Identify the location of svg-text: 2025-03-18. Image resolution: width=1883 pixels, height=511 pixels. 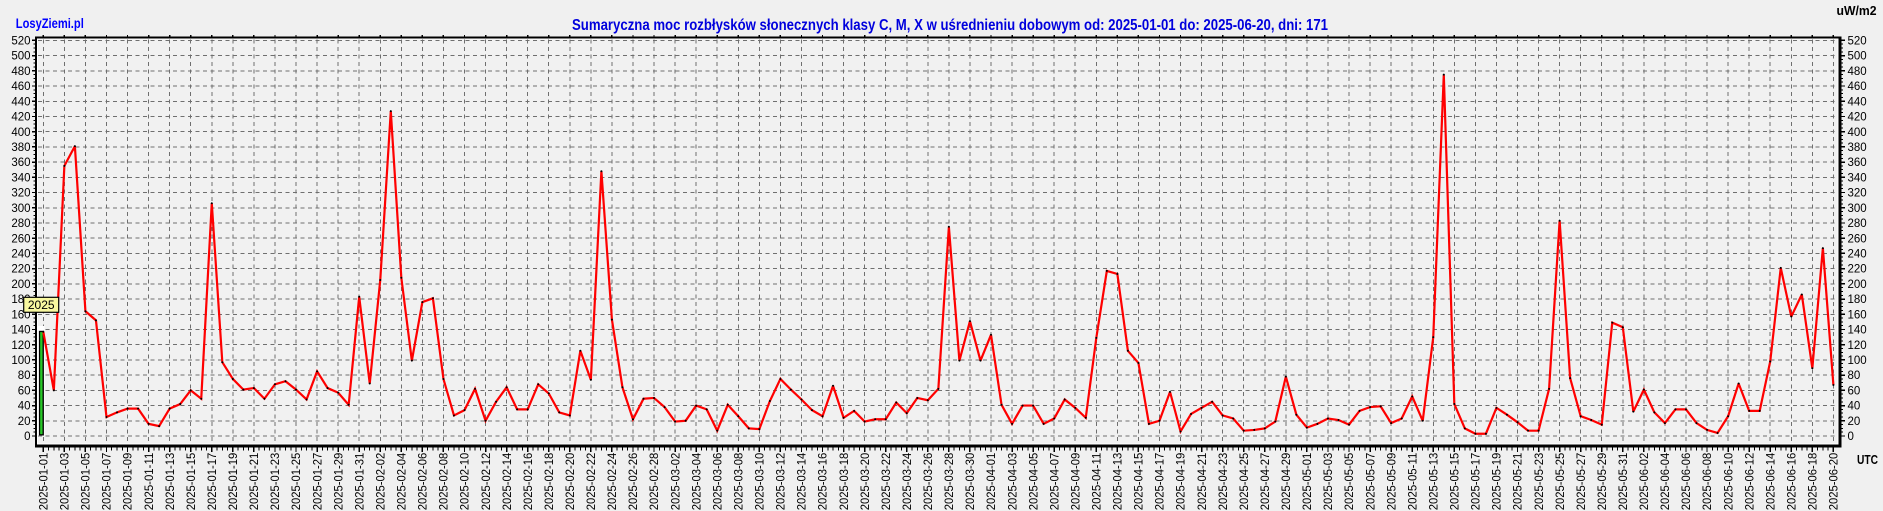
(845, 482).